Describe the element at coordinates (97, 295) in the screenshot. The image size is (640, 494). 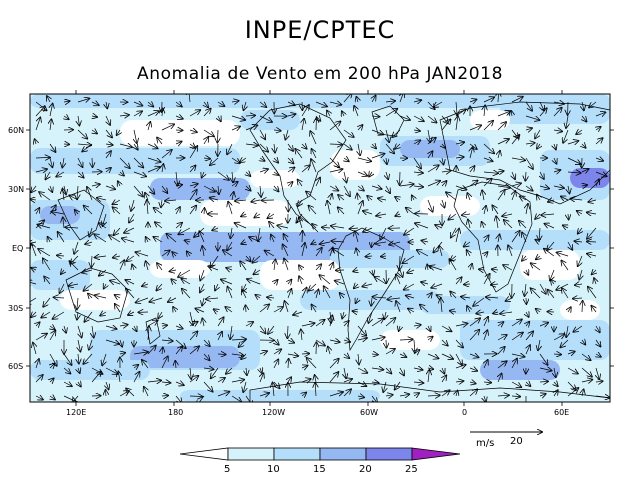
I see `coastline` at that location.